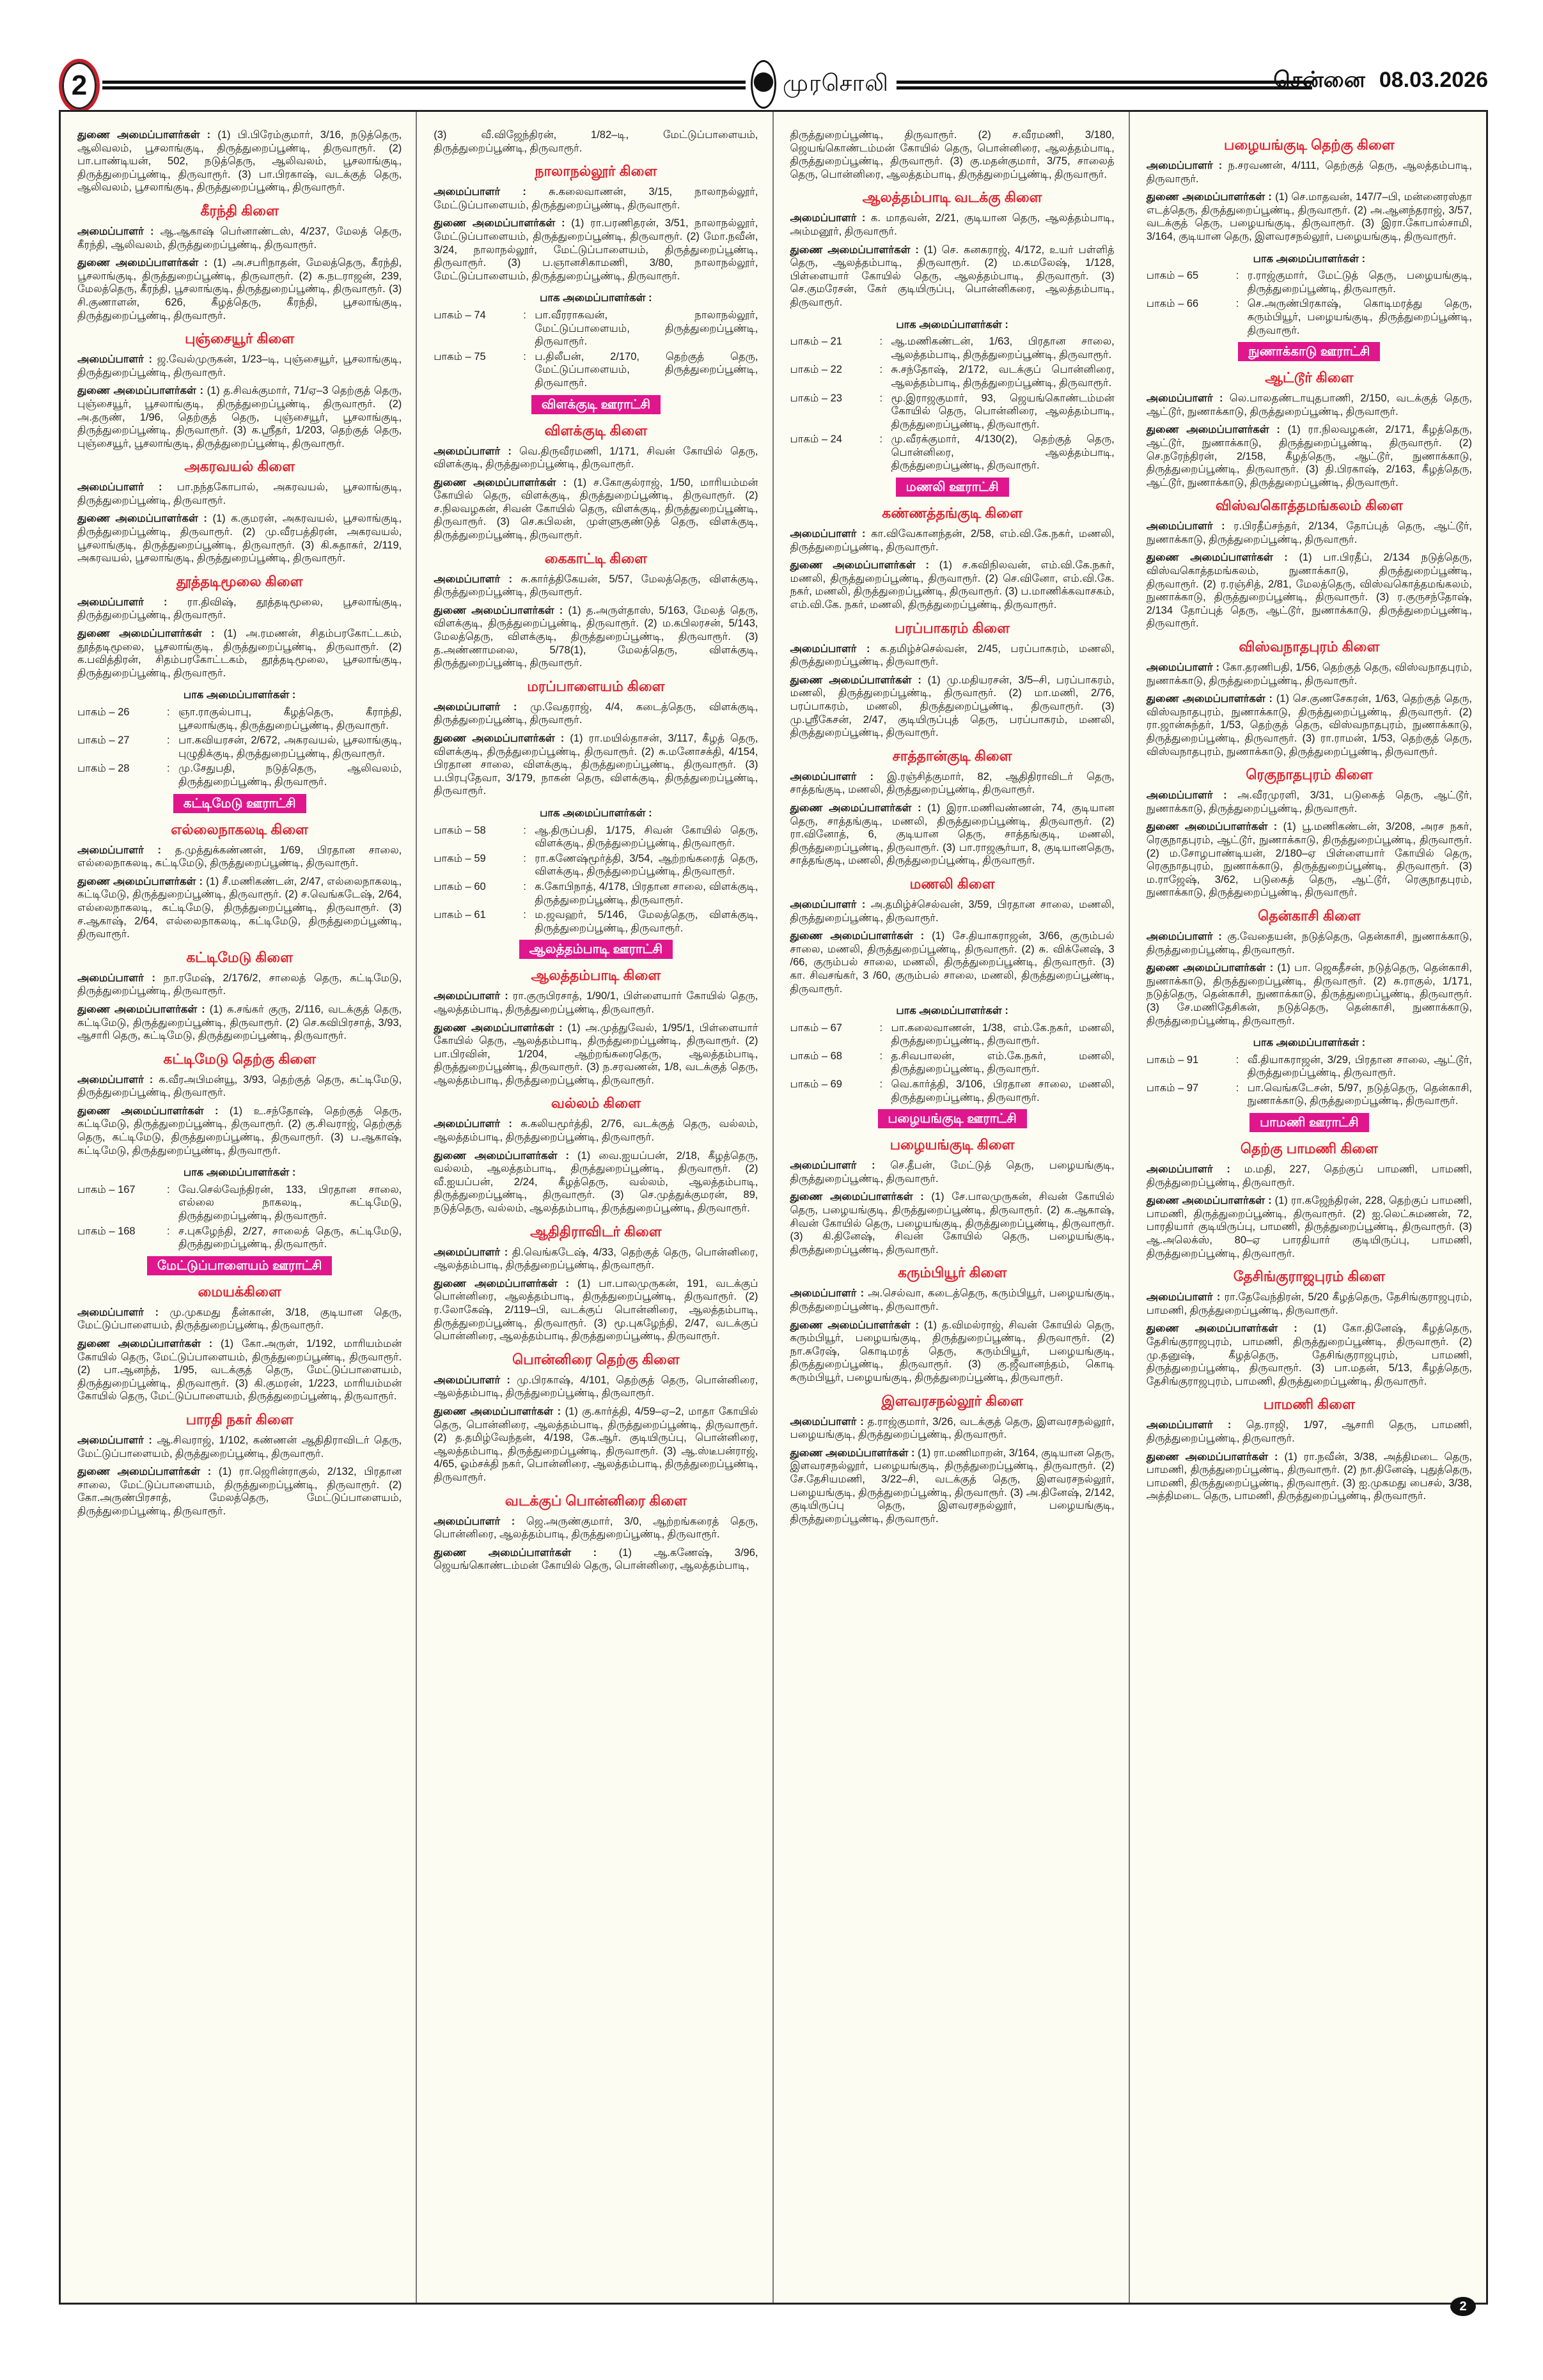  Describe the element at coordinates (239, 210) in the screenshot. I see `branch-heading: கீரந்தி கிளை` at that location.